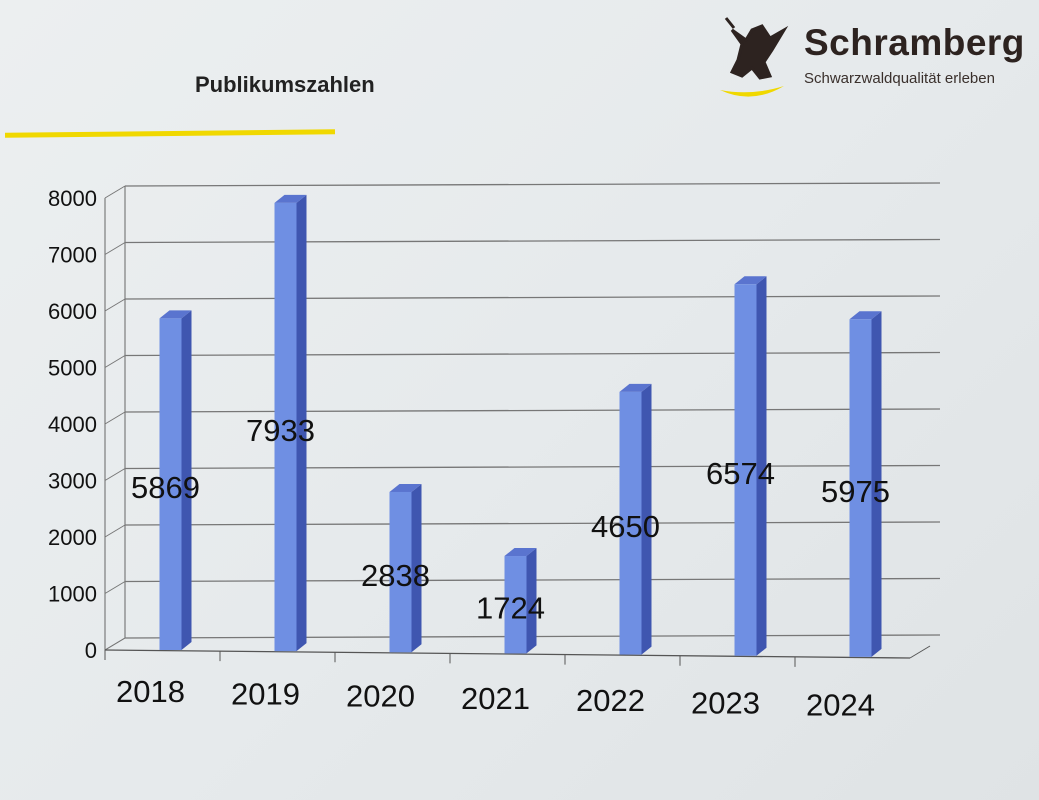 The height and width of the screenshot is (800, 1039). I want to click on logo: Schramberg Schwarzwaldqualität erleben, so click(874, 57).